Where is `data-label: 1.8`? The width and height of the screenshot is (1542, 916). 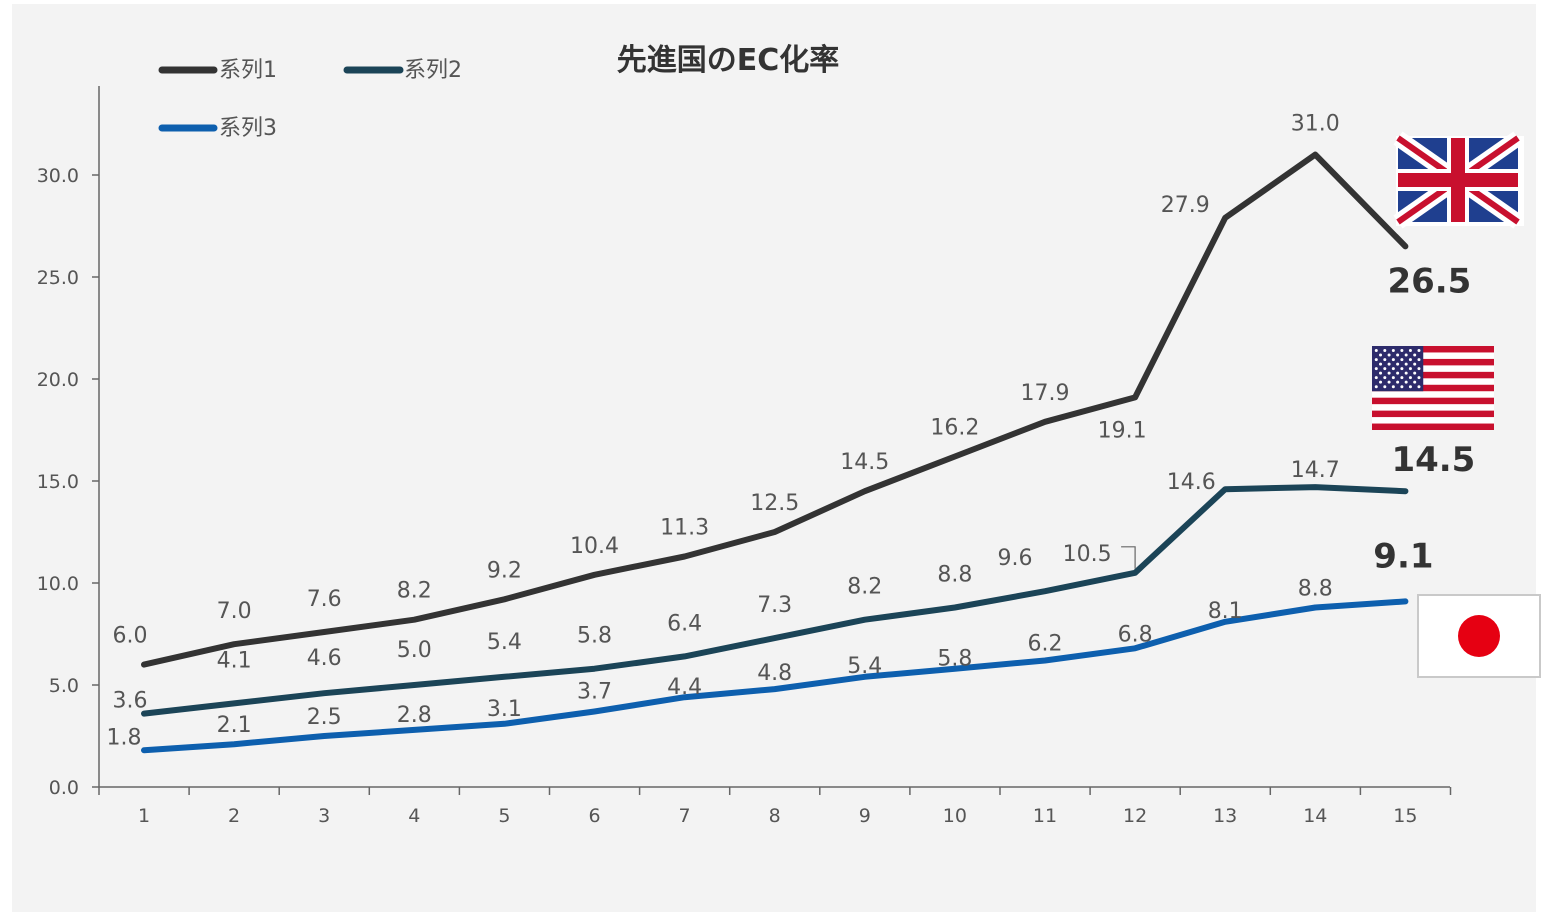
data-label: 1.8 is located at coordinates (124, 737).